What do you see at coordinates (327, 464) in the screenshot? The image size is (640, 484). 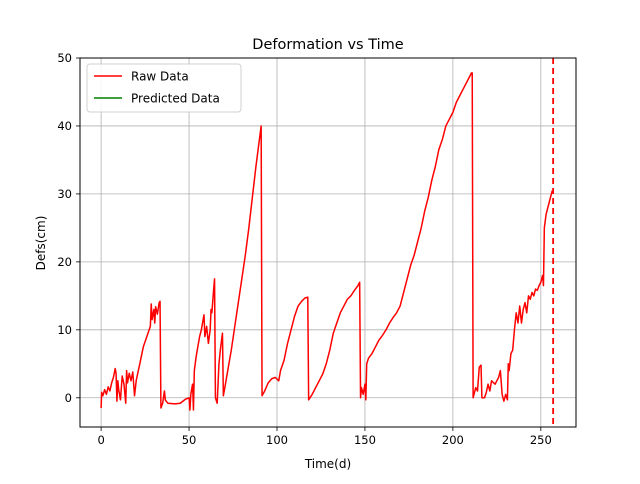 I see `x-axis-label: Time(d)` at bounding box center [327, 464].